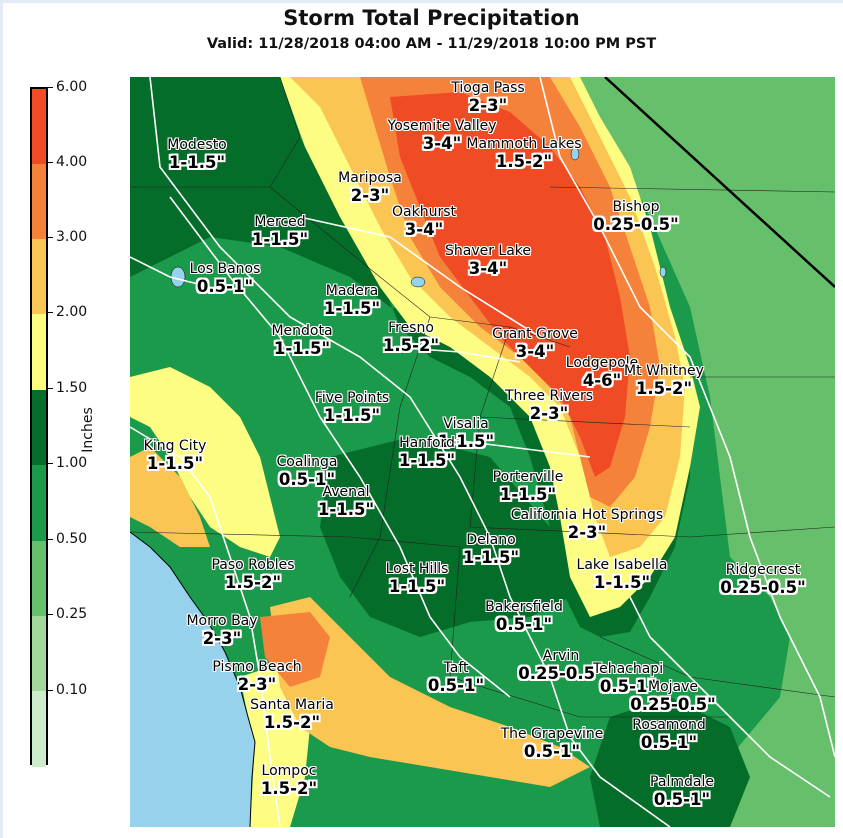  I want to click on colorbar-tick-label: 4.00, so click(72, 162).